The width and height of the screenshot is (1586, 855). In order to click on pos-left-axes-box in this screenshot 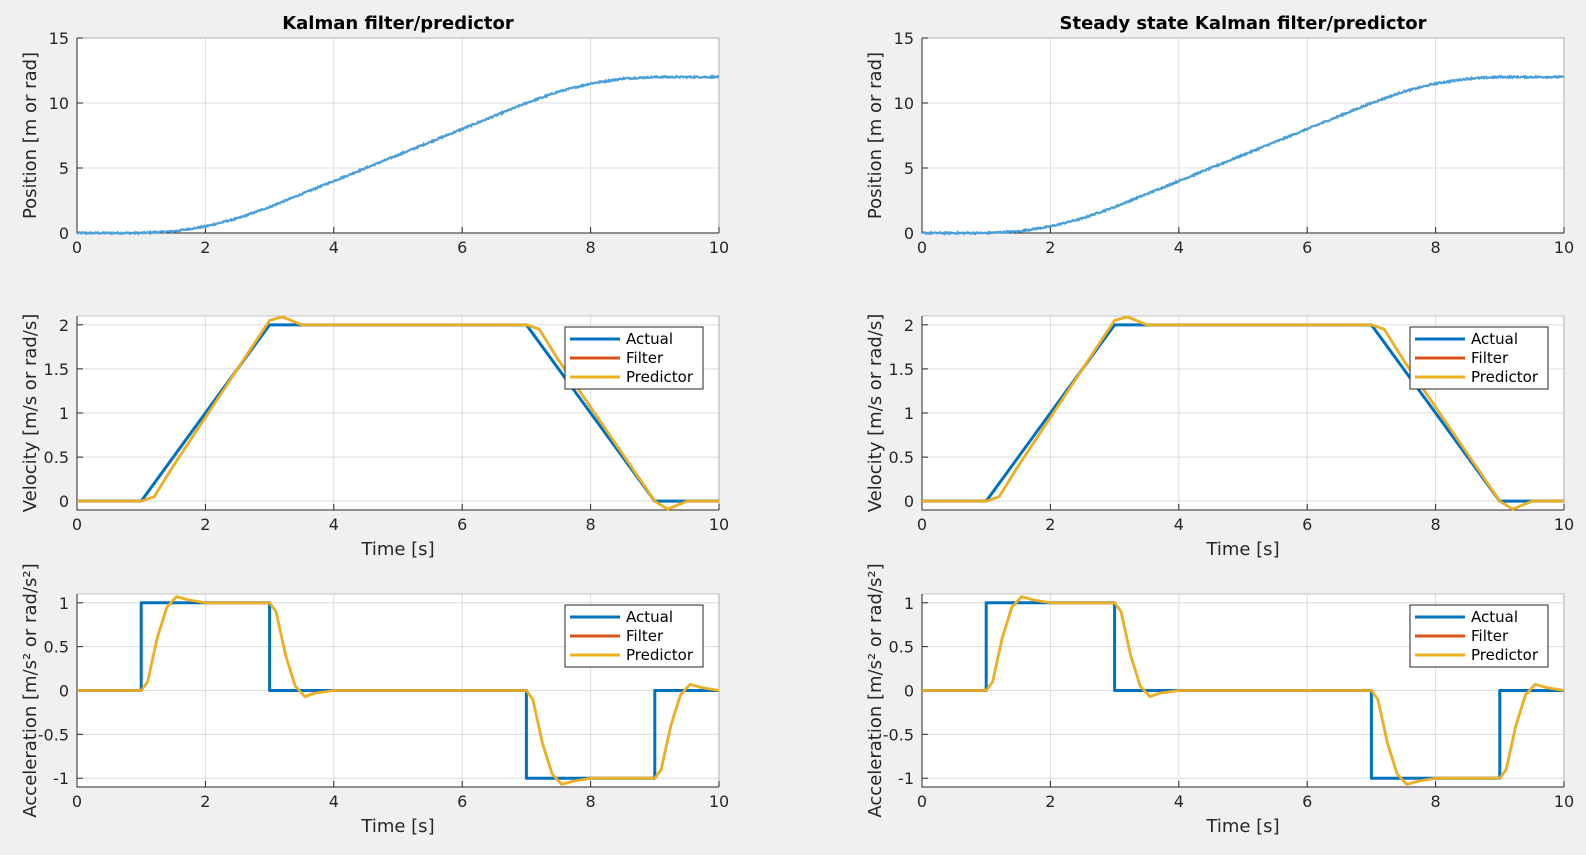, I will do `click(398, 135)`.